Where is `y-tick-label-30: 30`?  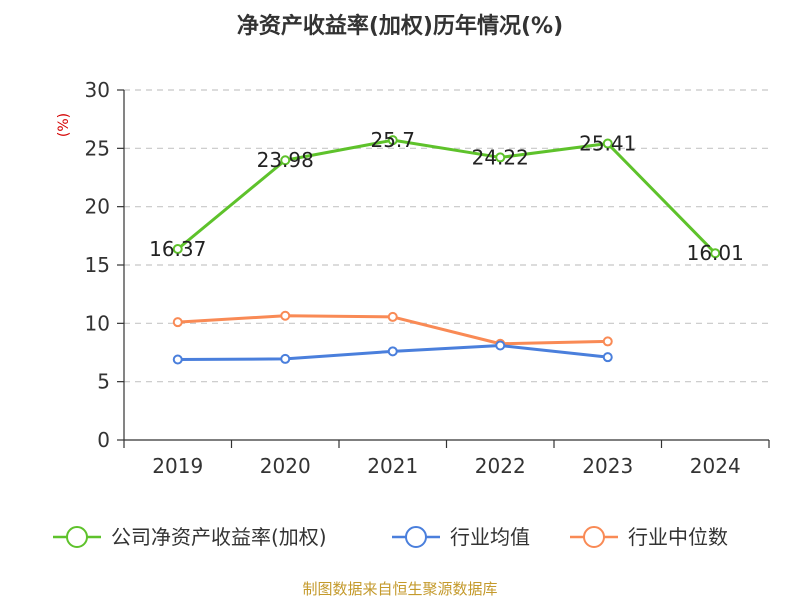 y-tick-label-30: 30 is located at coordinates (97, 90).